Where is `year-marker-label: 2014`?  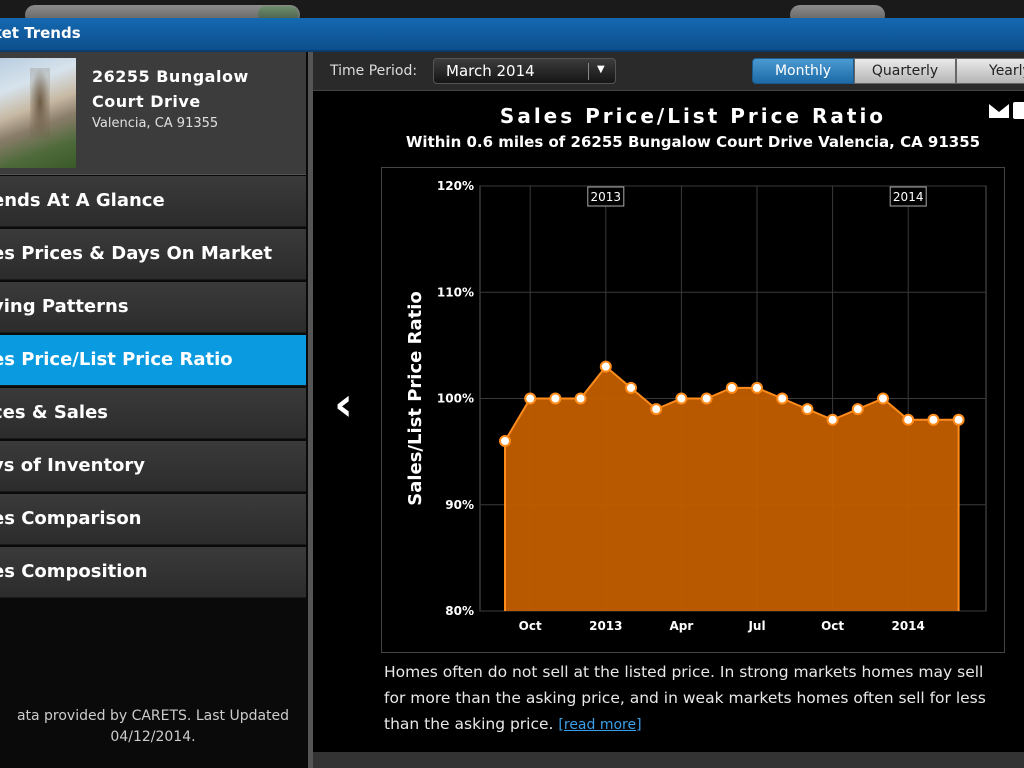
year-marker-label: 2014 is located at coordinates (908, 197).